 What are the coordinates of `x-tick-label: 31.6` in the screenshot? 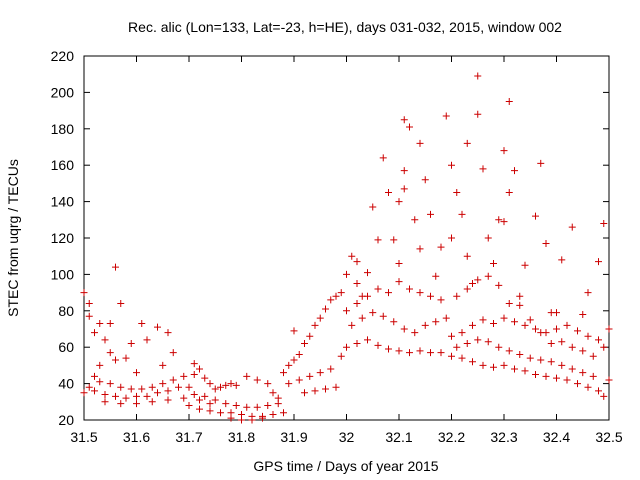 It's located at (136, 437).